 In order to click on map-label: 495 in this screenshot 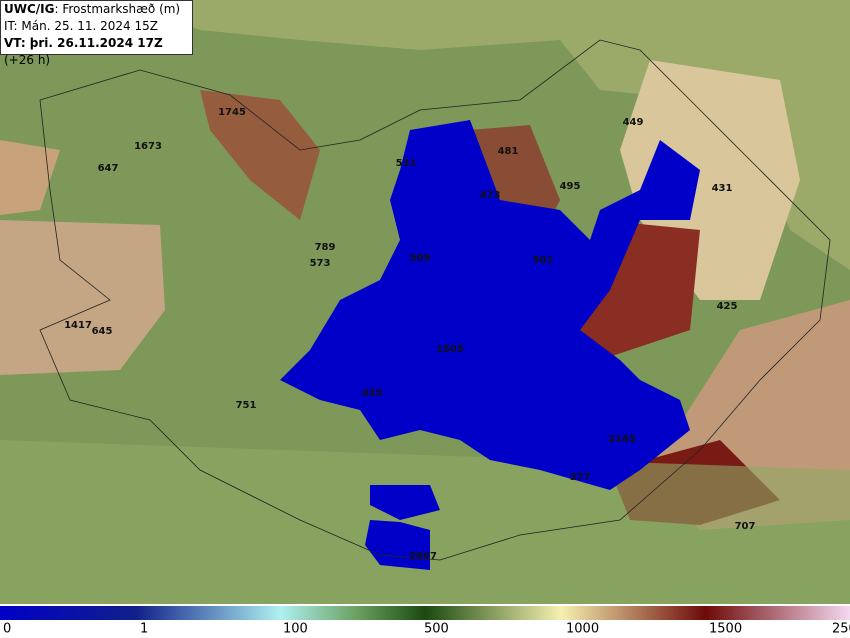, I will do `click(570, 186)`.